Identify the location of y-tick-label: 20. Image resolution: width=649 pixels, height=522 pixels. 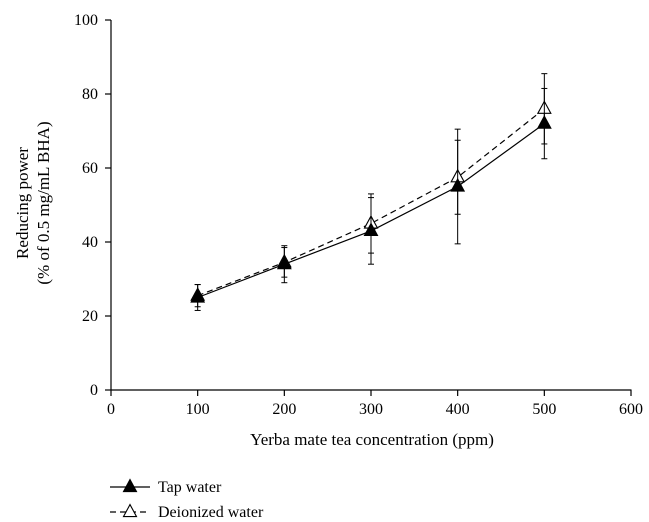
(90, 316).